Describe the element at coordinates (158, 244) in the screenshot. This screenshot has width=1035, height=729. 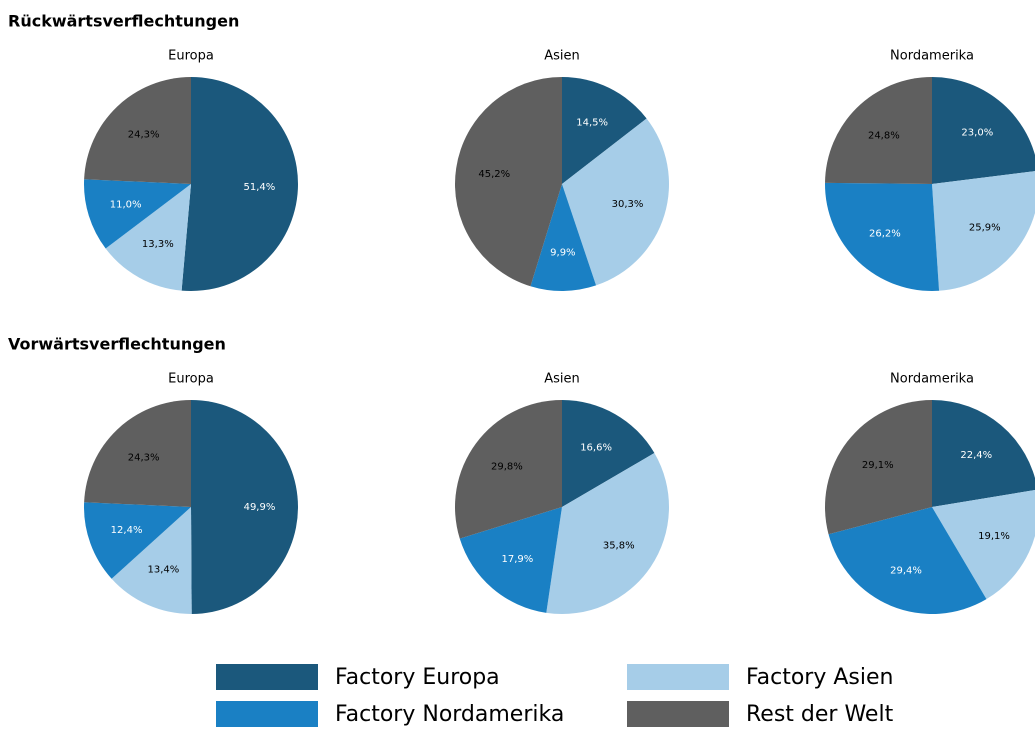
I see `data-label: 13,3%` at that location.